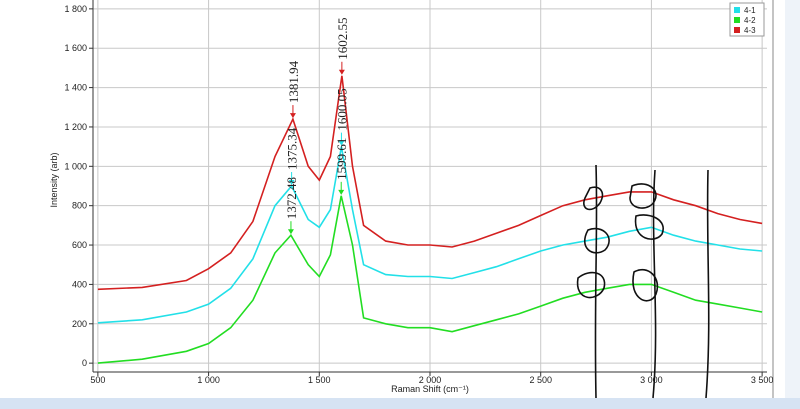 This screenshot has width=800, height=409. Describe the element at coordinates (79, 324) in the screenshot. I see `y-tick-label: 200` at that location.